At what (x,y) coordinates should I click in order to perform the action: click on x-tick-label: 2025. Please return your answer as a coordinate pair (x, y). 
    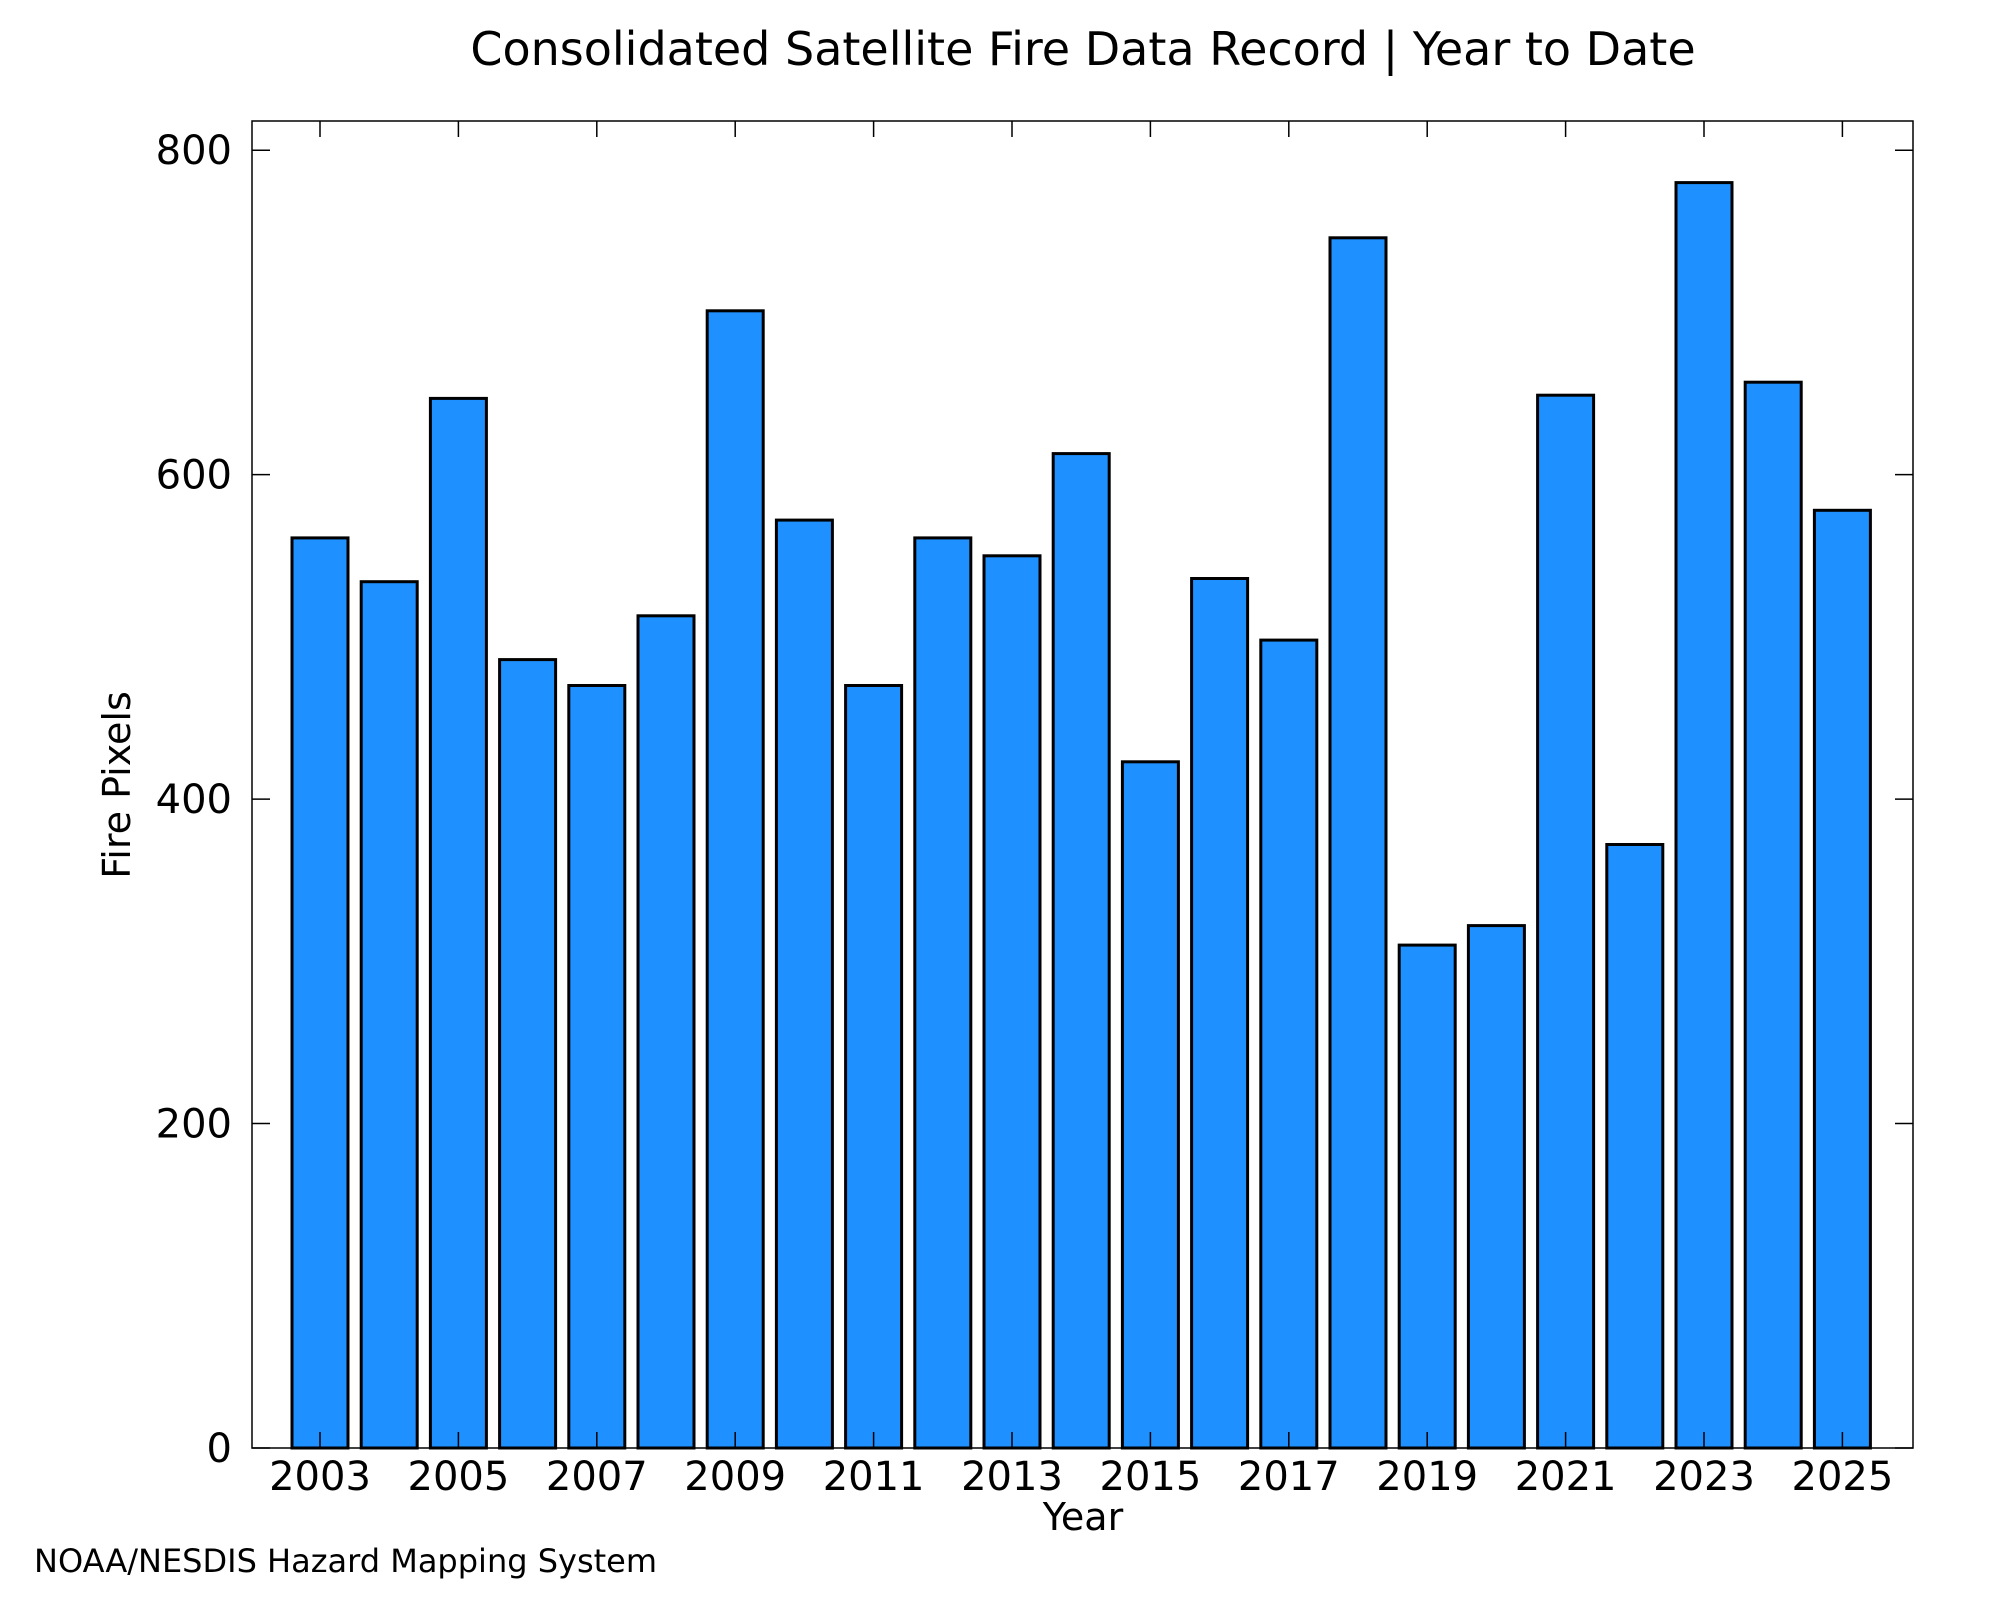
    Looking at the image, I should click on (1843, 1477).